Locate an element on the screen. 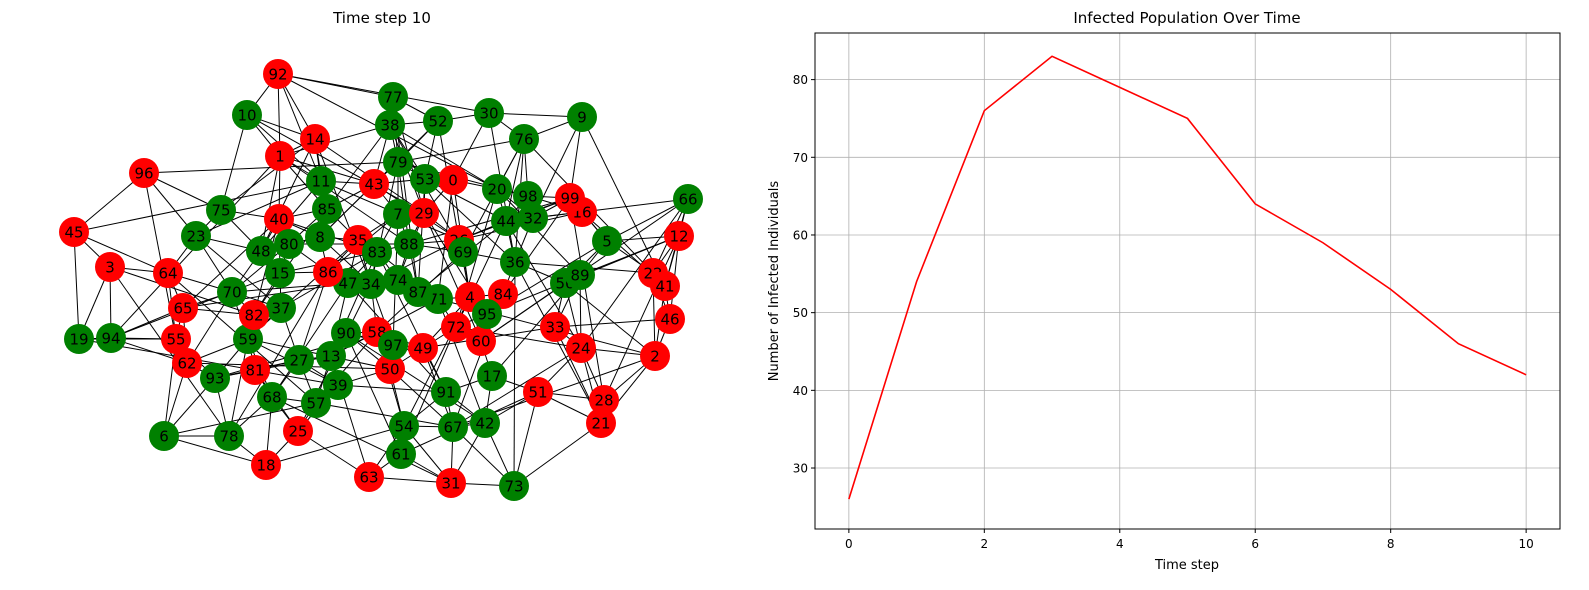 Image resolution: width=1589 pixels, height=590 pixels. node-label: 11 is located at coordinates (320, 182).